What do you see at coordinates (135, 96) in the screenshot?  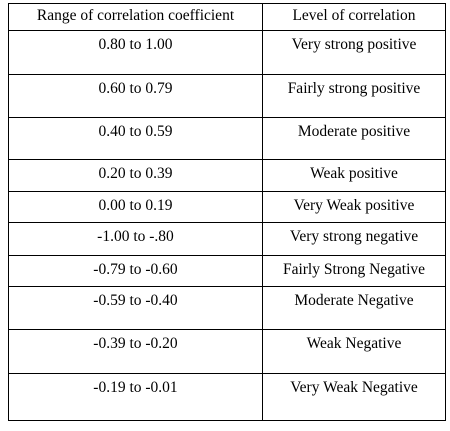 I see `range-cell: 0.60 to 0.79` at bounding box center [135, 96].